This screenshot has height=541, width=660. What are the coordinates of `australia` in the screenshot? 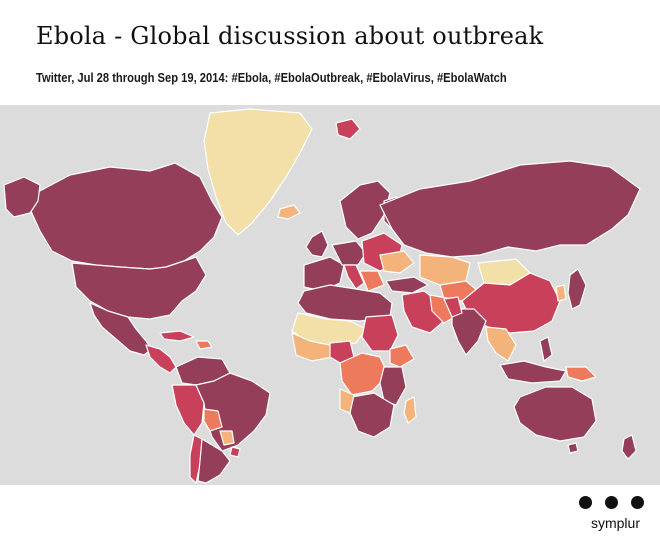 It's located at (555, 414).